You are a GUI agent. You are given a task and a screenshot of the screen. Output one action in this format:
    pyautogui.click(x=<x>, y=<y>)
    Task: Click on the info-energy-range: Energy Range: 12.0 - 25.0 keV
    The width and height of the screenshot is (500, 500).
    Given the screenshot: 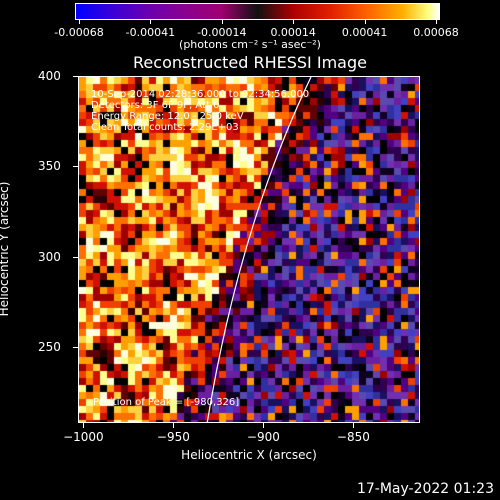 What is the action you would take?
    pyautogui.click(x=167, y=116)
    